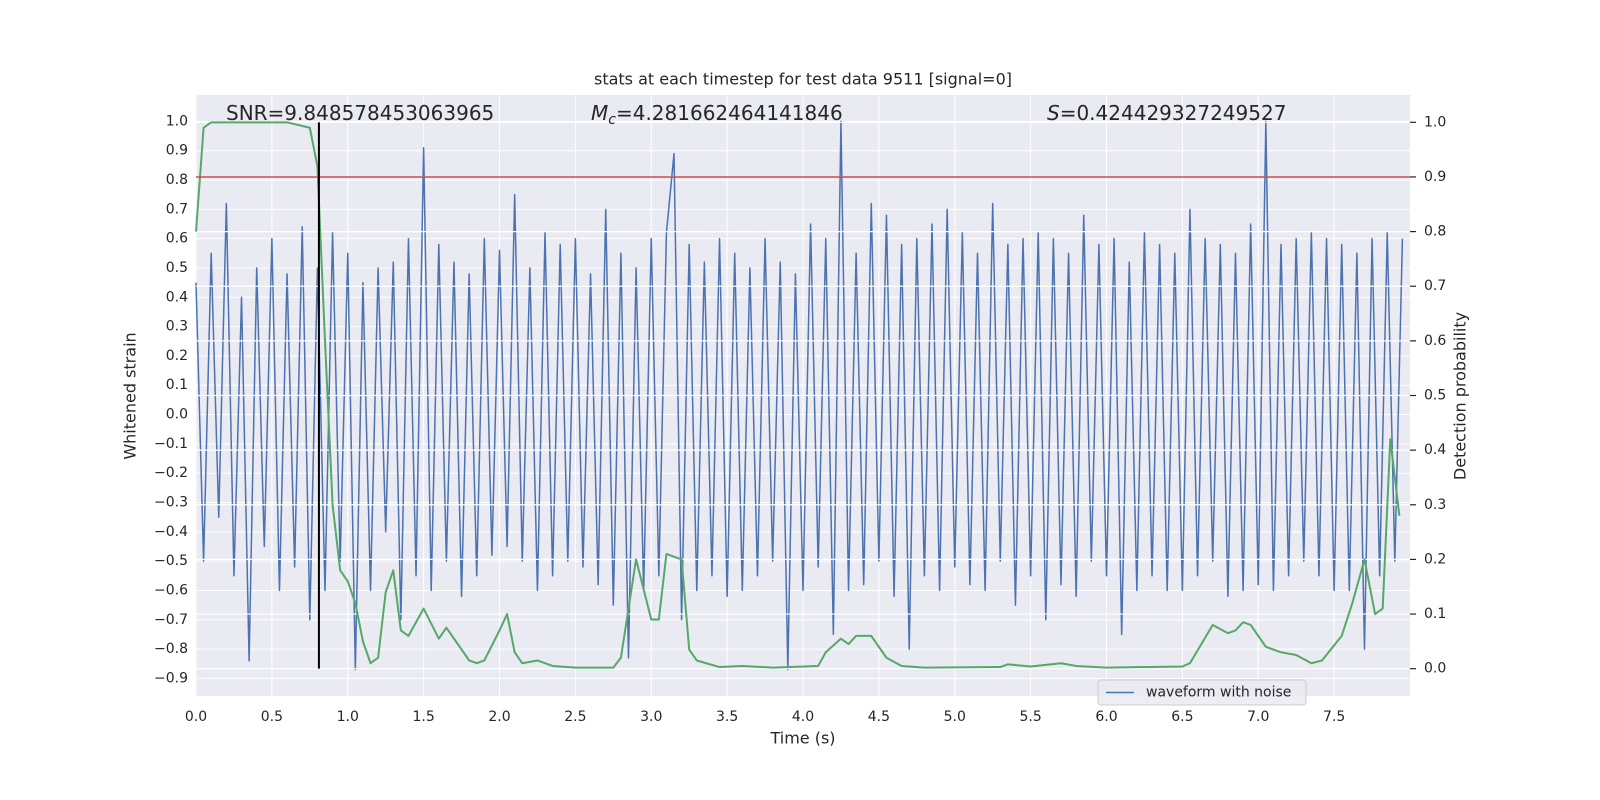 The width and height of the screenshot is (1600, 800). What do you see at coordinates (171, 620) in the screenshot?
I see `y-tick-label: −0.7` at bounding box center [171, 620].